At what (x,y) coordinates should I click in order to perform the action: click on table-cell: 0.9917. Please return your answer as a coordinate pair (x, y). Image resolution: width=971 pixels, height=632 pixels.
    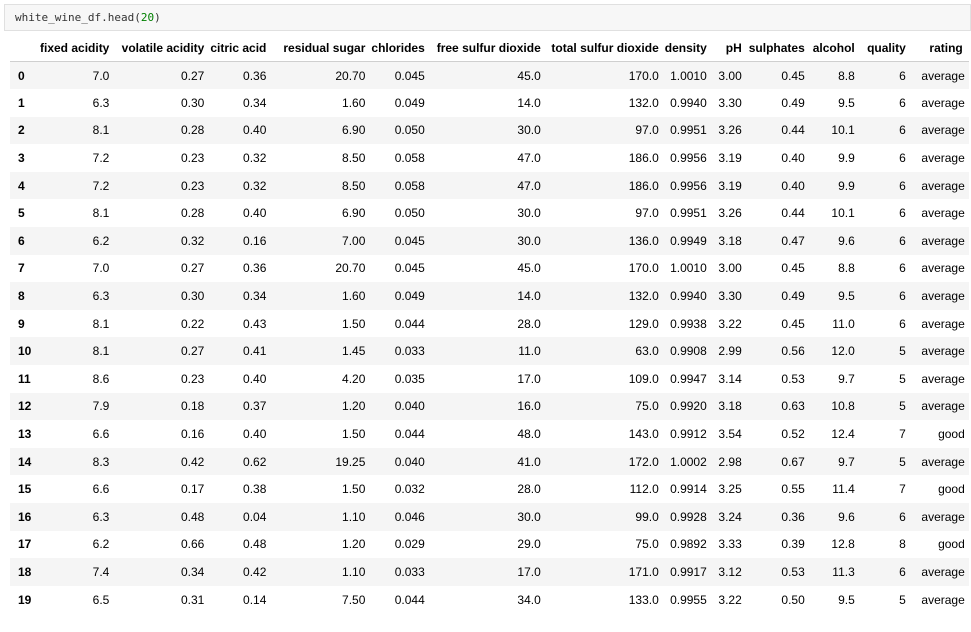
    Looking at the image, I should click on (688, 571).